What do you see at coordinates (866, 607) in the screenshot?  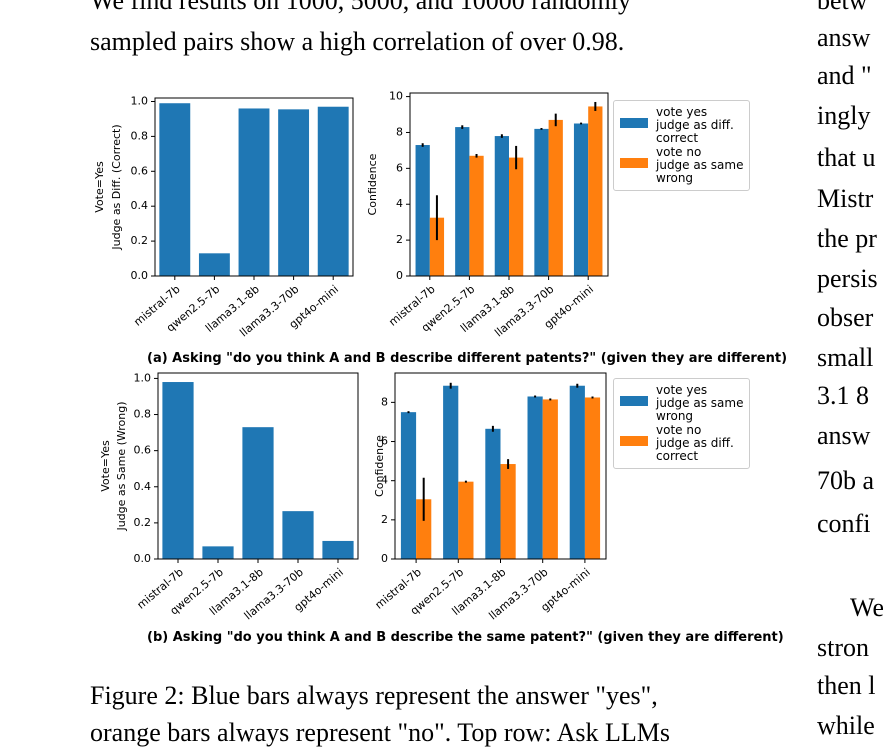 I see `text-line: We` at bounding box center [866, 607].